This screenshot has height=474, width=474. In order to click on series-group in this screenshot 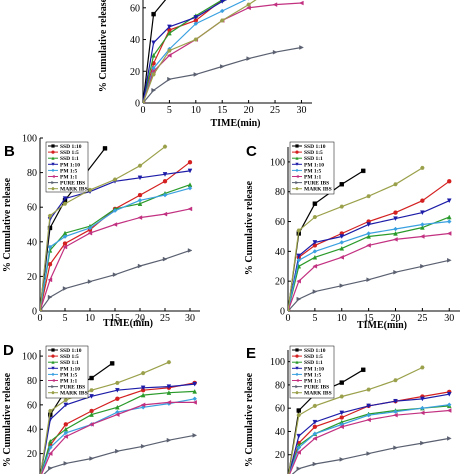, I will do `click(116, 227)`.